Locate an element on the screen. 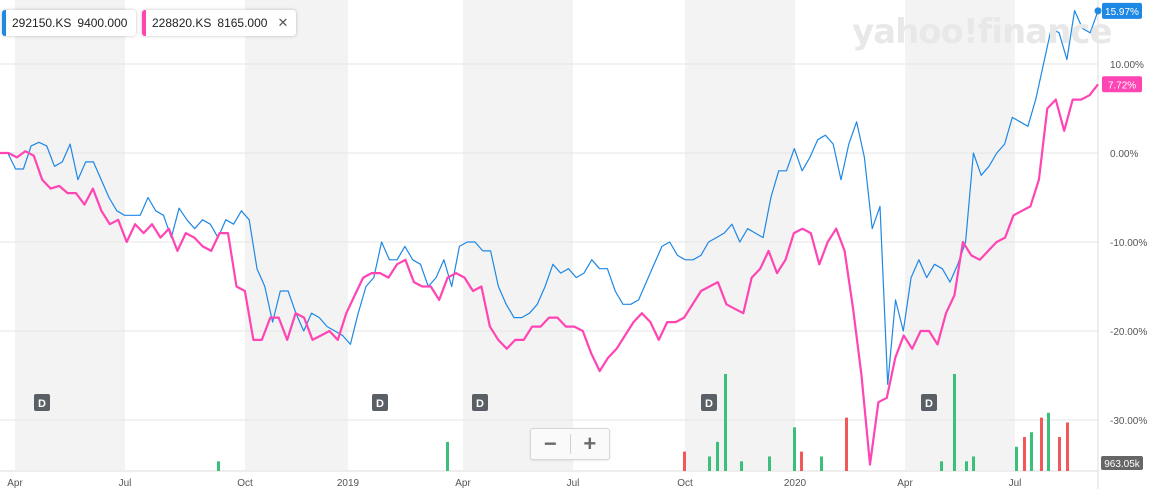 Image resolution: width=1152 pixels, height=489 pixels. zoom-in-button: + is located at coordinates (590, 443).